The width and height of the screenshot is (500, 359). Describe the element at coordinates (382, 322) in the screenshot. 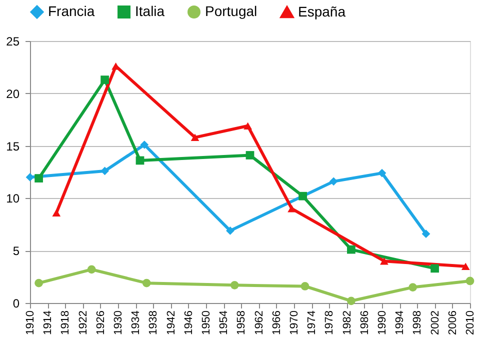

I see `x-tick-label: 1990` at that location.